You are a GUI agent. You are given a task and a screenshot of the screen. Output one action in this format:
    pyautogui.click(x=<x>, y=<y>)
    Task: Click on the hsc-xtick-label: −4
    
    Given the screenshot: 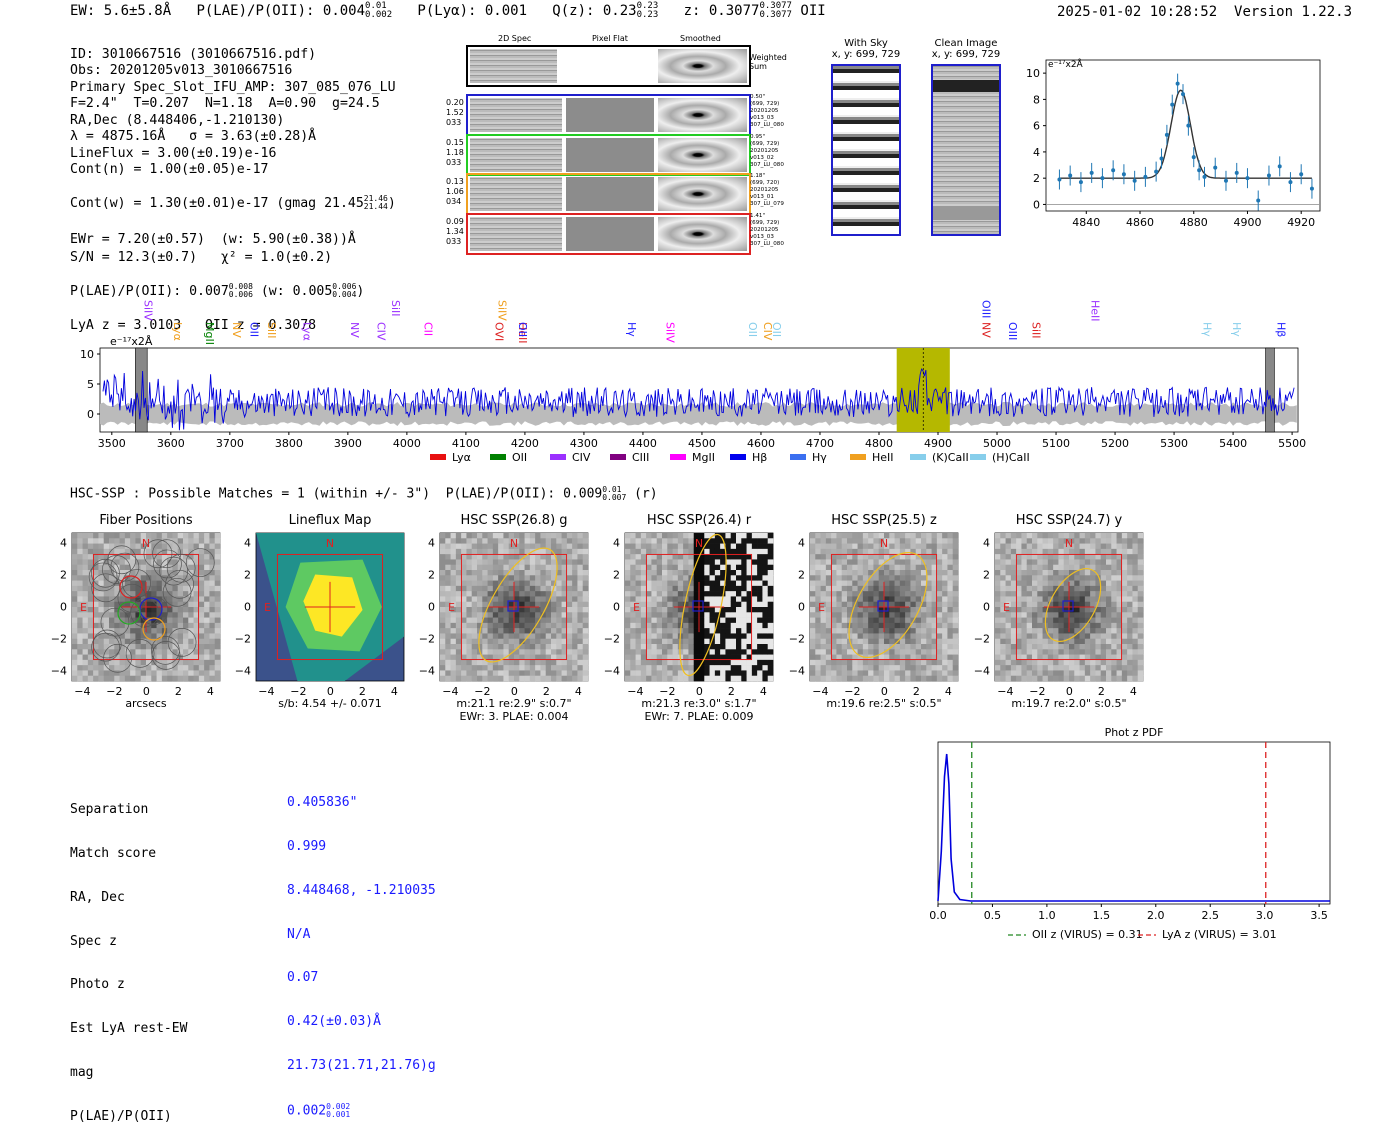 What is the action you would take?
    pyautogui.click(x=635, y=691)
    